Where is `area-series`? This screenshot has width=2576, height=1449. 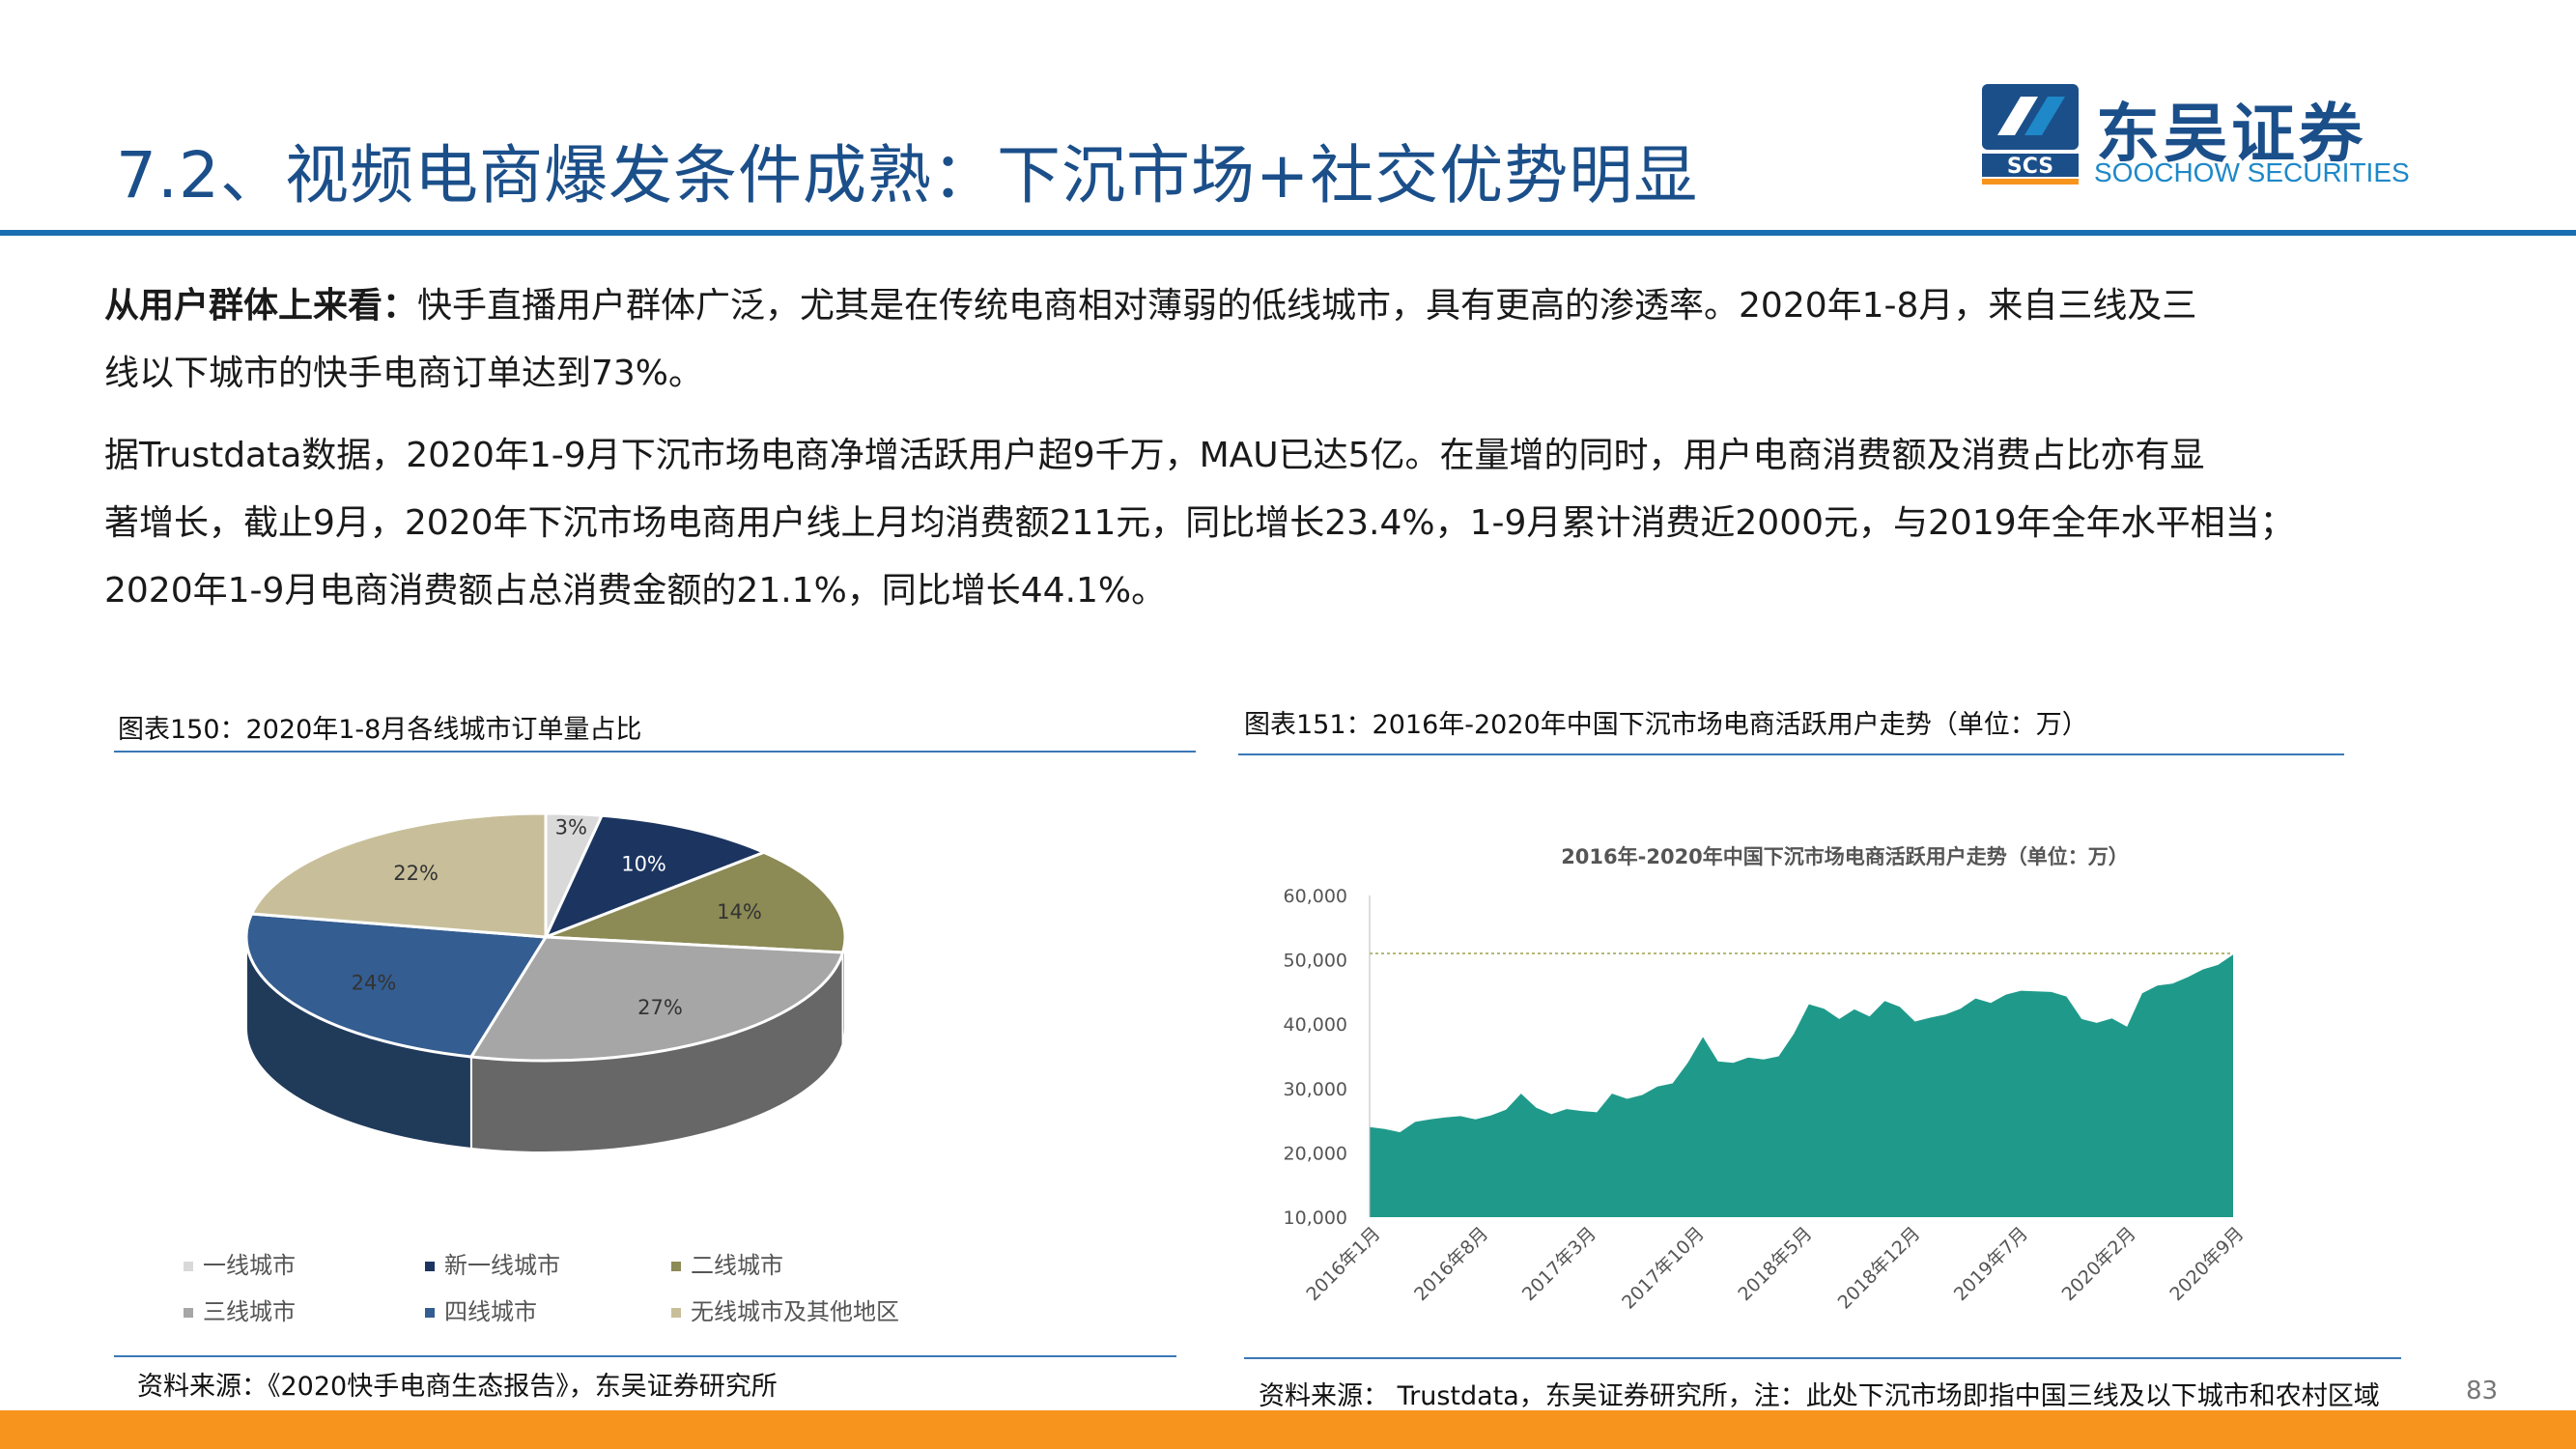 area-series is located at coordinates (1801, 1056).